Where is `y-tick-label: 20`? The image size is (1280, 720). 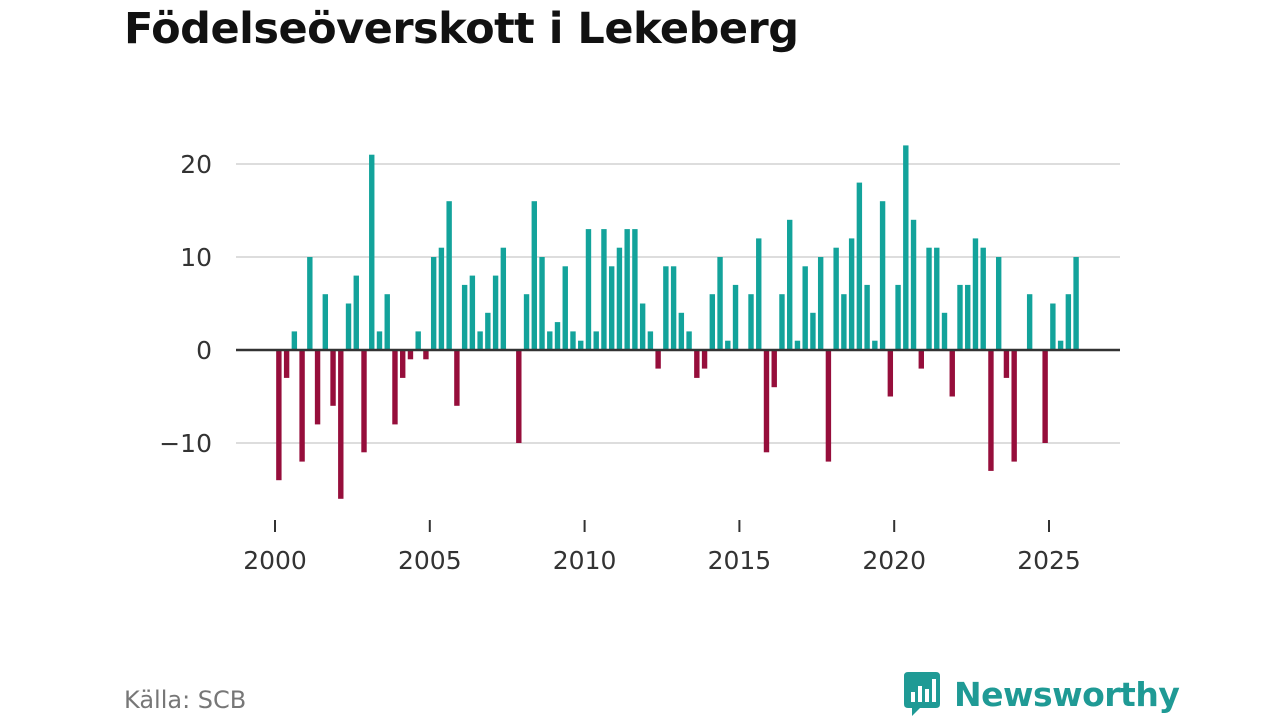
y-tick-label: 20 is located at coordinates (196, 164).